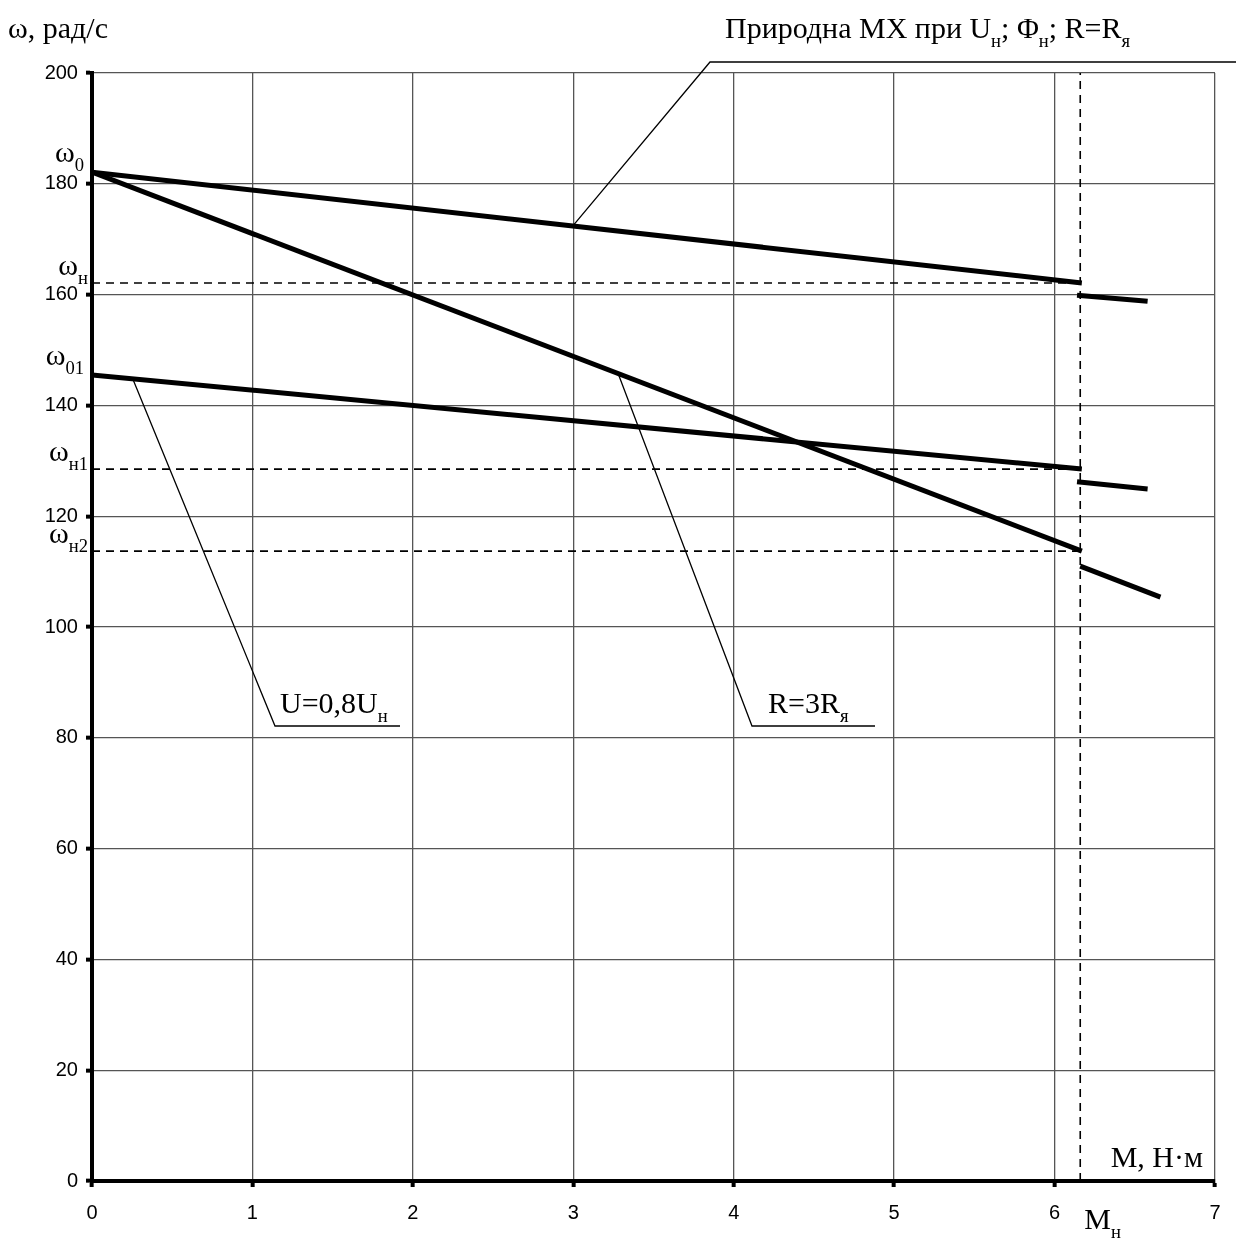  What do you see at coordinates (734, 1211) in the screenshot?
I see `x-tick-label: 4` at bounding box center [734, 1211].